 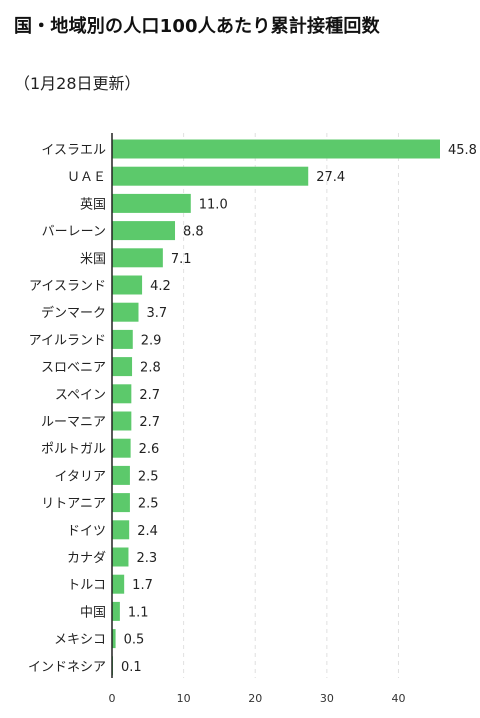 What do you see at coordinates (86, 585) in the screenshot?
I see `category-label-17: トルコ` at bounding box center [86, 585].